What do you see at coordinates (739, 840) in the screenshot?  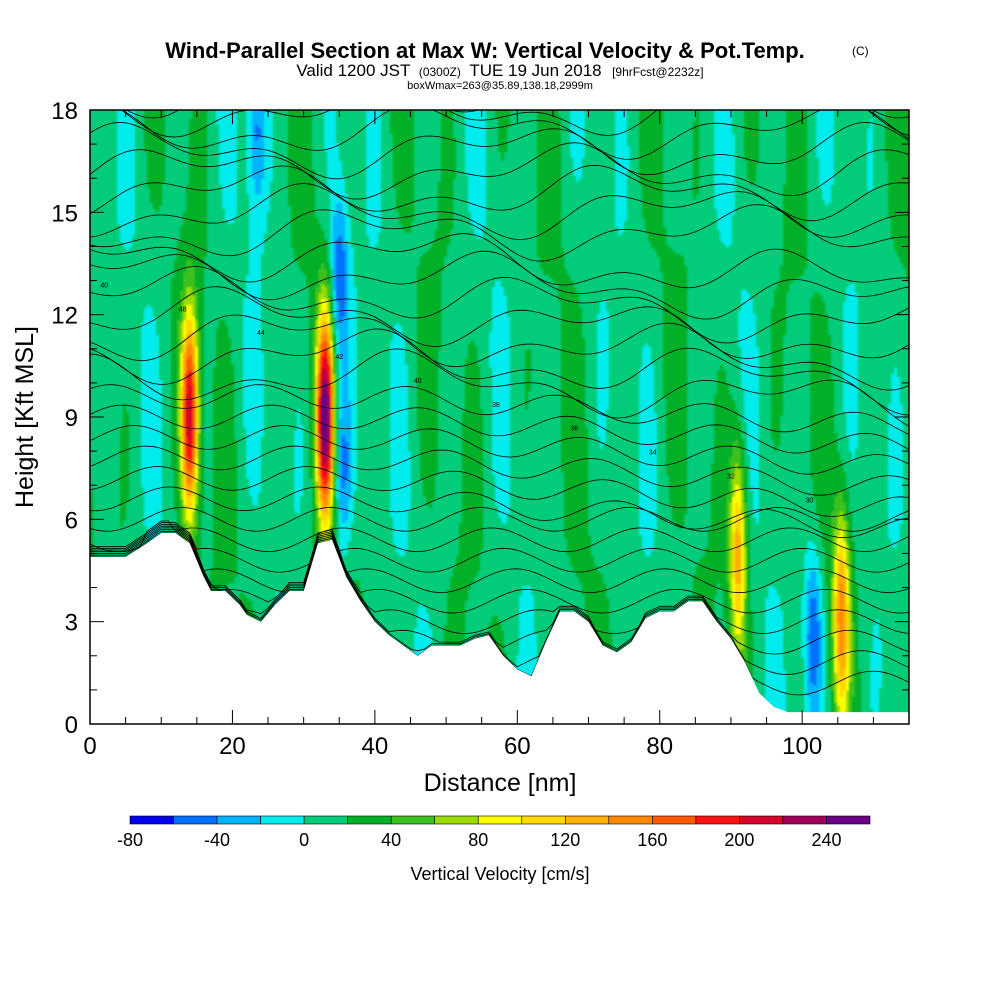 I see `colorbar-tick-label: 200` at bounding box center [739, 840].